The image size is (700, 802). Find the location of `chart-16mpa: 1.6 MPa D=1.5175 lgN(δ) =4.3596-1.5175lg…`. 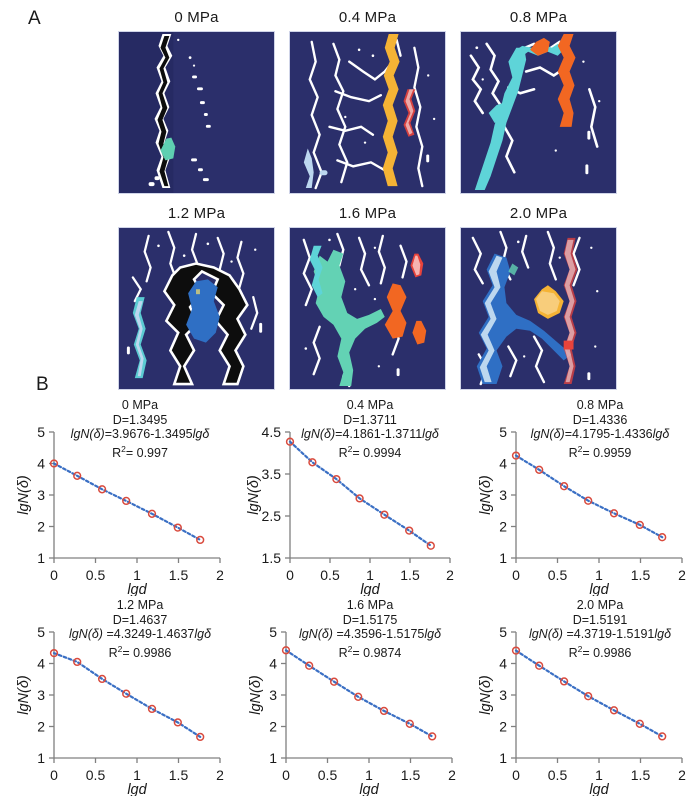

chart-16mpa: 1.6 MPa D=1.5175 lgN(δ) =4.3596-1.5175lg… is located at coordinates (353, 697).